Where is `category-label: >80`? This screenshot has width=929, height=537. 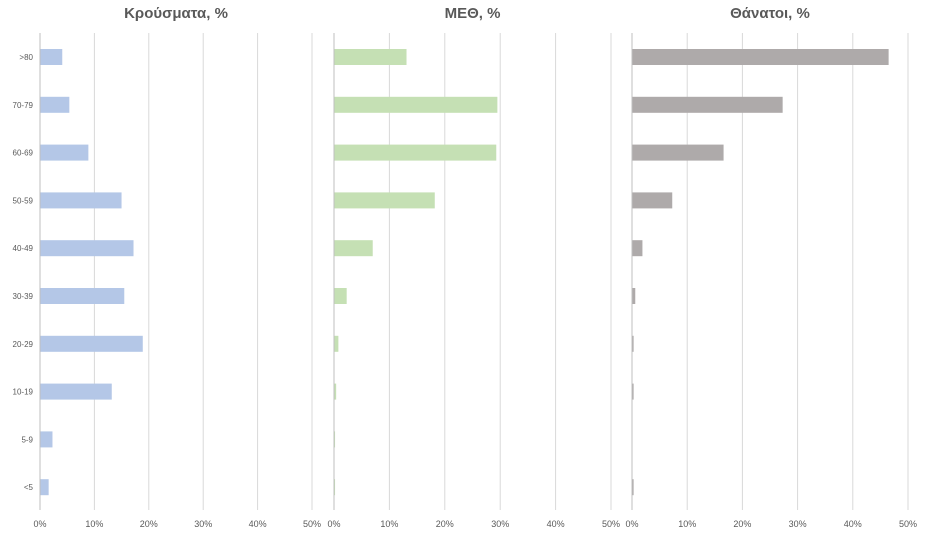
category-label: >80 is located at coordinates (26, 57).